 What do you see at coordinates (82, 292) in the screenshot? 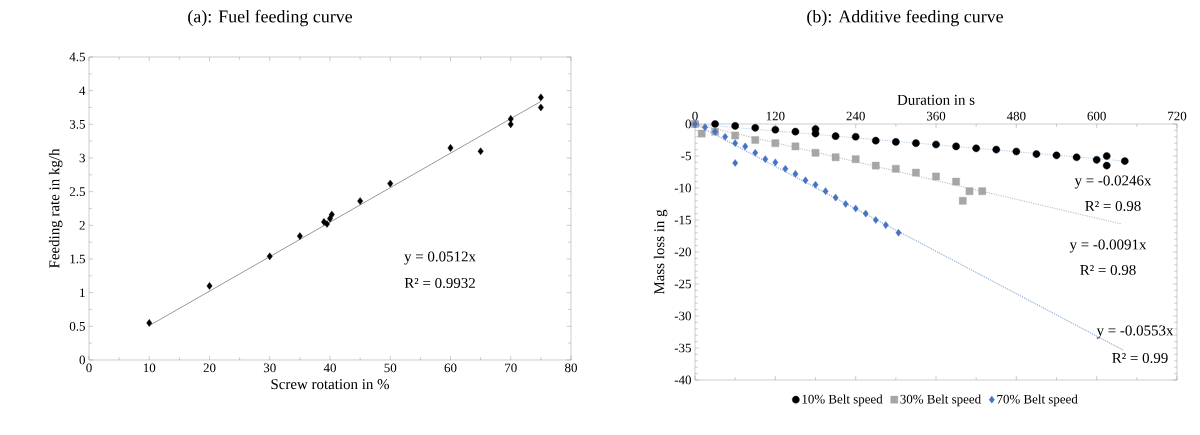
I see `y-tick-label: 1` at bounding box center [82, 292].